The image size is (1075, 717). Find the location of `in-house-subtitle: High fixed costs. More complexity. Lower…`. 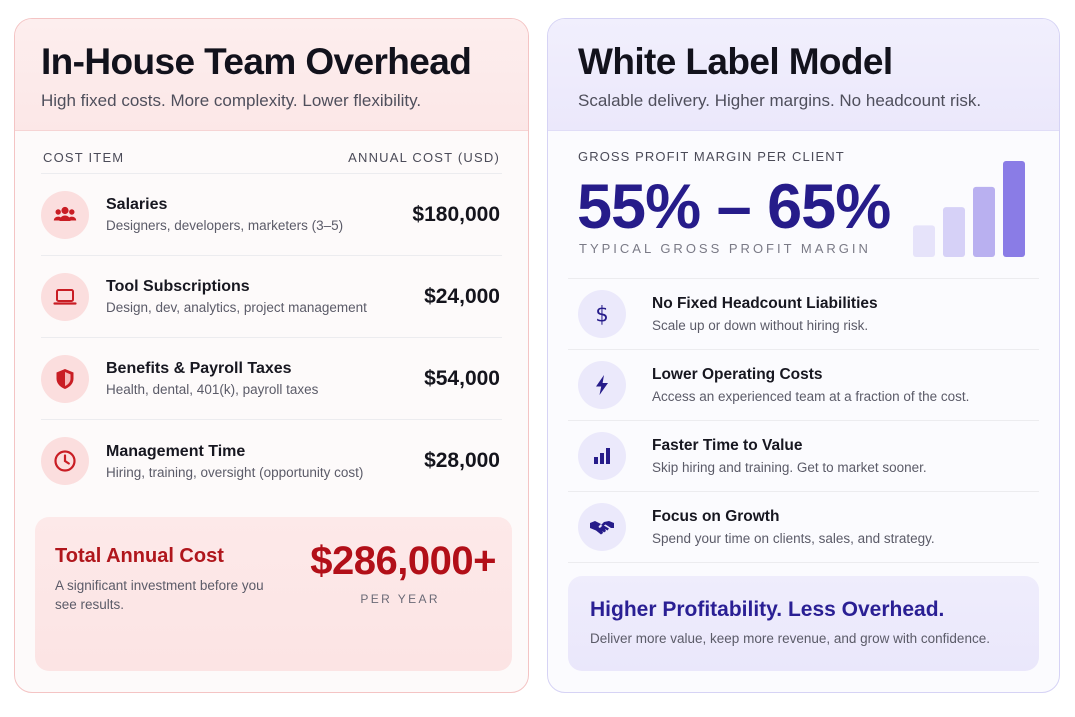

in-house-subtitle: High fixed costs. More complexity. Lower… is located at coordinates (231, 100).